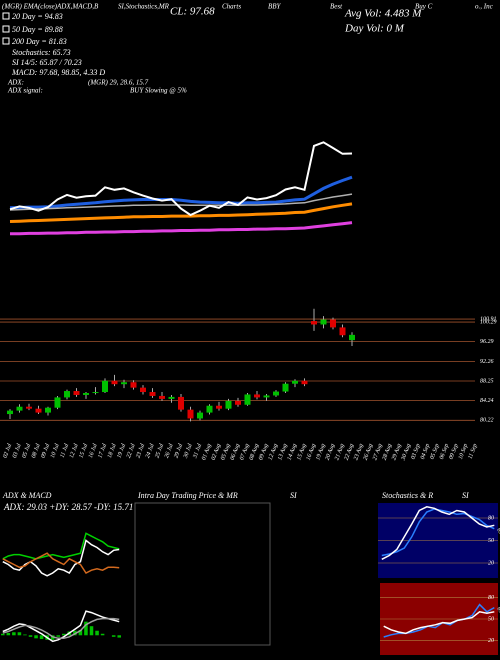 The width and height of the screenshot is (500, 660). Describe the element at coordinates (93, 451) in the screenshot. I see `x-tick-label: 16 Jul` at that location.